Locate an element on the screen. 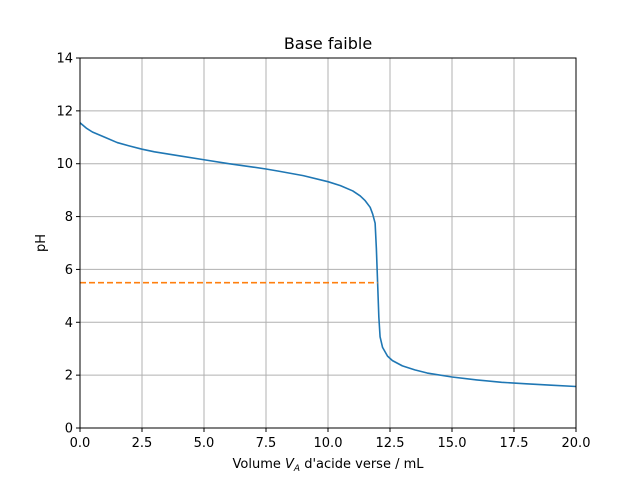  y-axis-label: pH is located at coordinates (41, 243).